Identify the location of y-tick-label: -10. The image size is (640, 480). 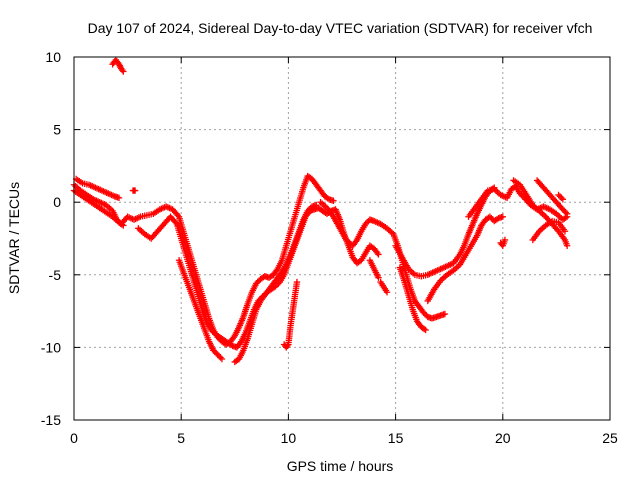
(51, 347).